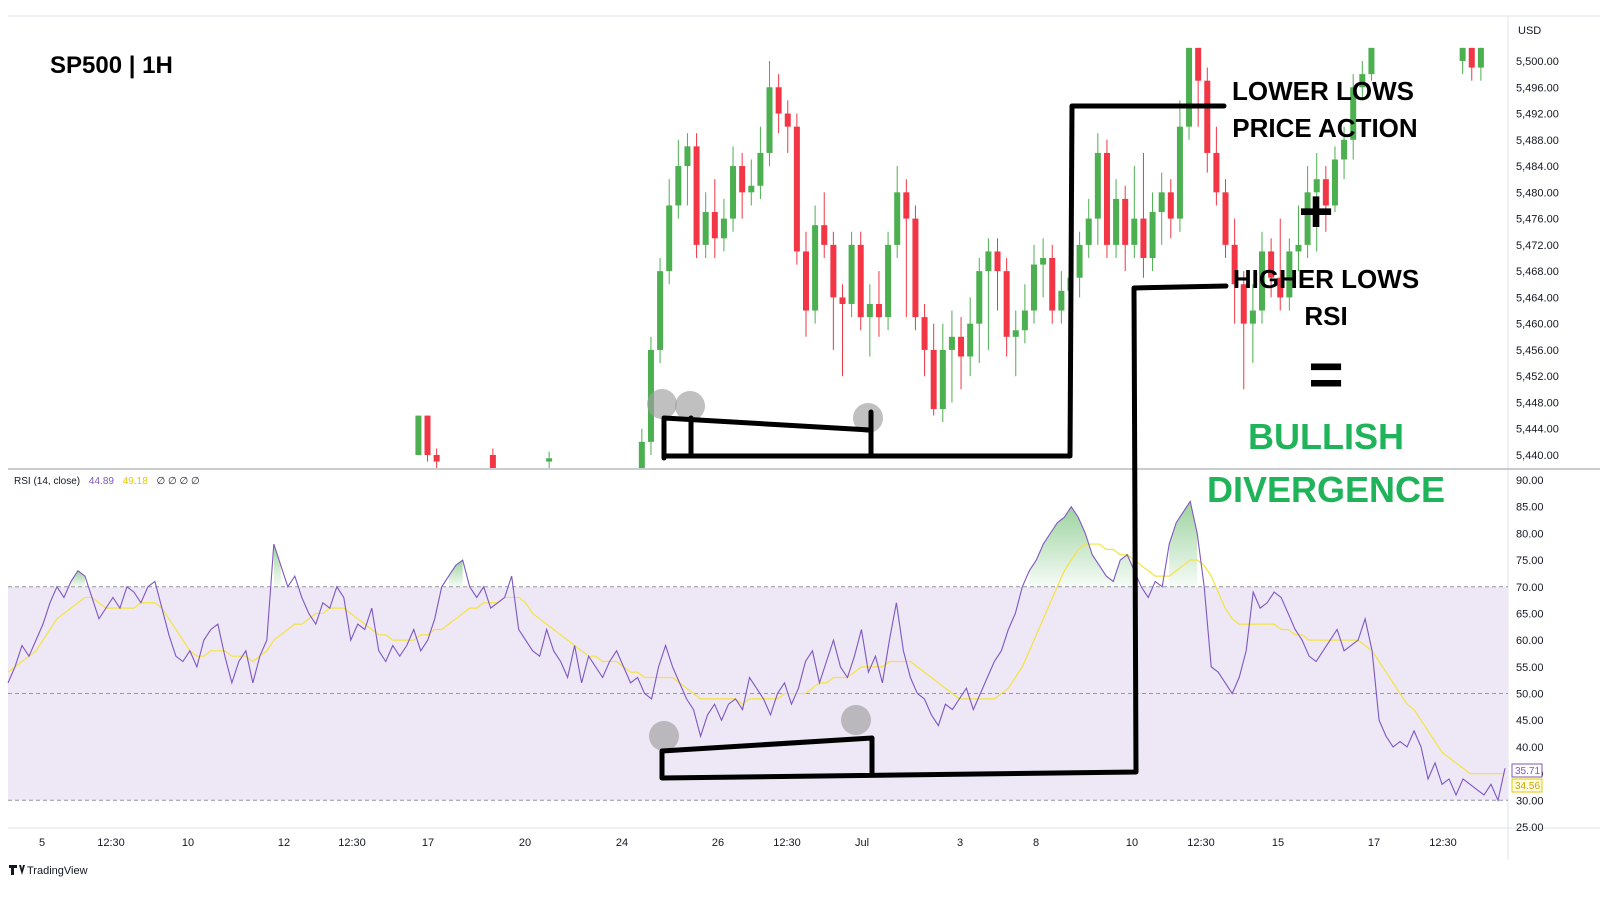  I want to click on time-tick-label: 17, so click(428, 843).